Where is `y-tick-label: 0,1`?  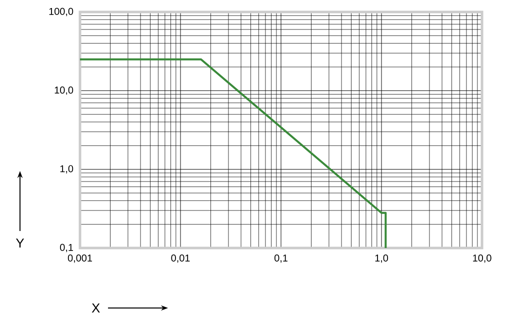
y-tick-label: 0,1 is located at coordinates (67, 248).